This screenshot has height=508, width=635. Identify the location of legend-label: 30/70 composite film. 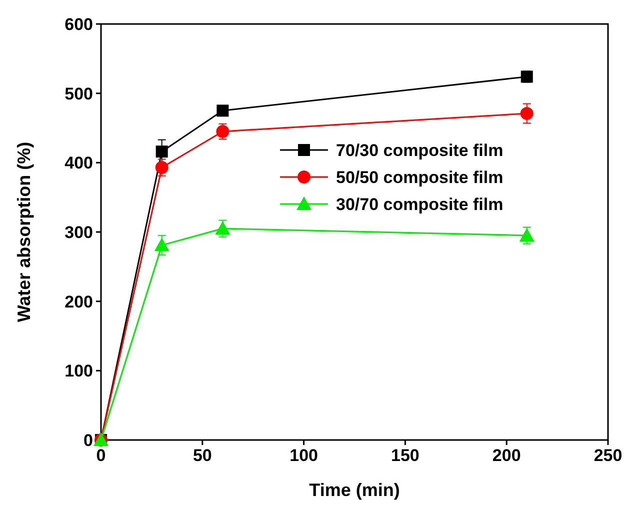
(420, 204).